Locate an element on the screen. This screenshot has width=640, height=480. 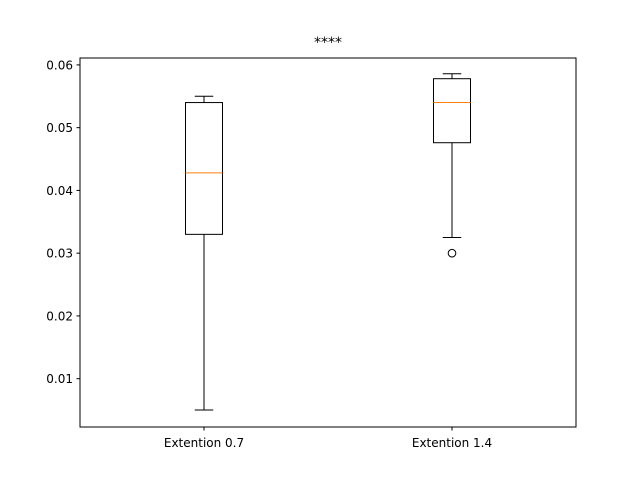
y-tick-label: 0.05 is located at coordinates (59, 128).